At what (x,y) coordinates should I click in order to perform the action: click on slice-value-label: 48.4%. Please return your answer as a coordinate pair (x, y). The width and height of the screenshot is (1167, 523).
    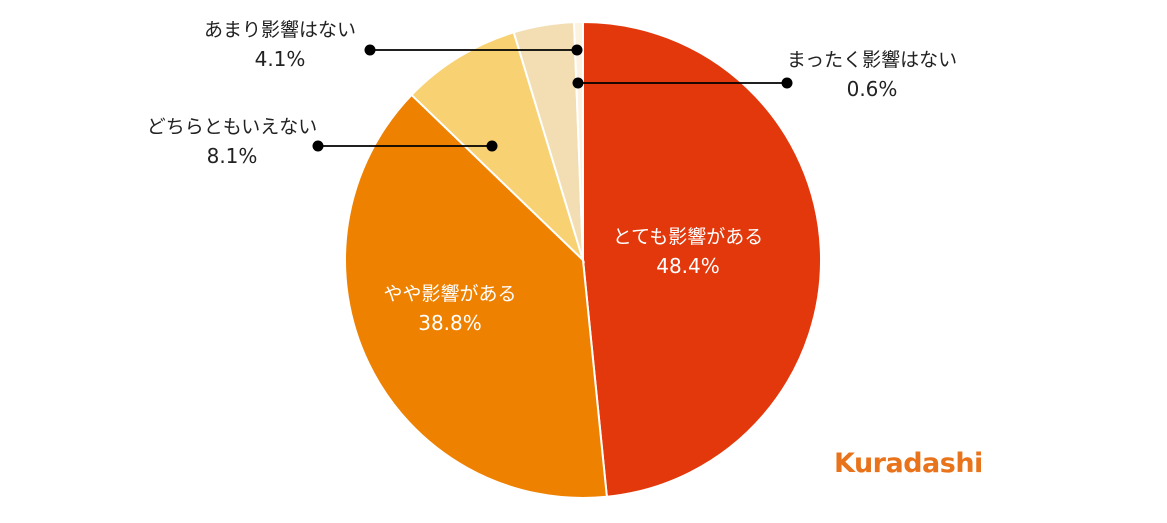
    Looking at the image, I should click on (688, 266).